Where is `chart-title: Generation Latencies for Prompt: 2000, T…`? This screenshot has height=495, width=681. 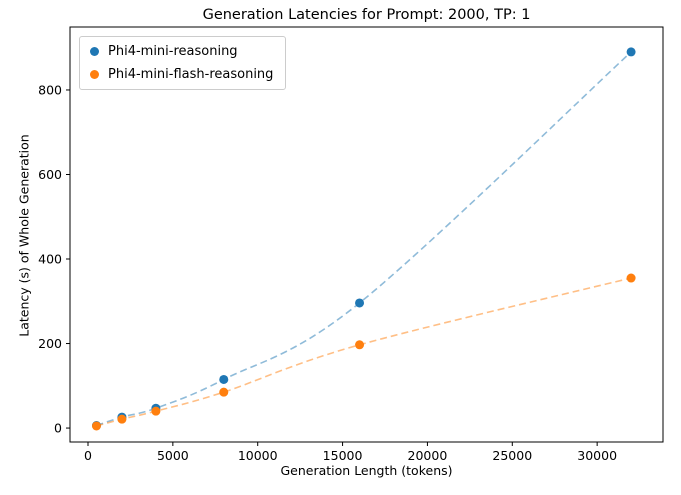
chart-title: Generation Latencies for Prompt: 2000, T… is located at coordinates (366, 15).